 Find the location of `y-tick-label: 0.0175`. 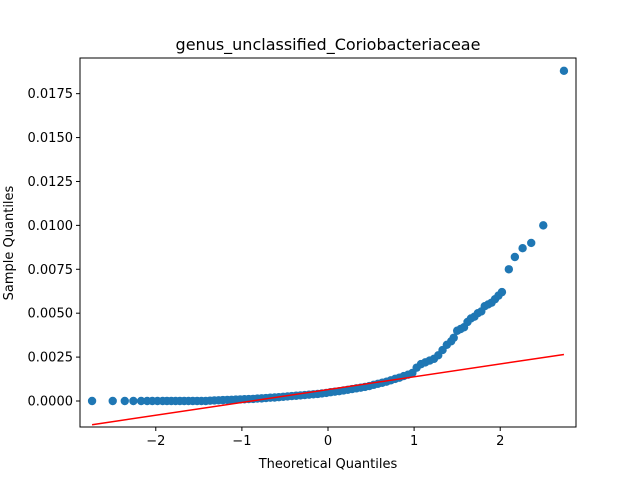

y-tick-label: 0.0175 is located at coordinates (51, 94).